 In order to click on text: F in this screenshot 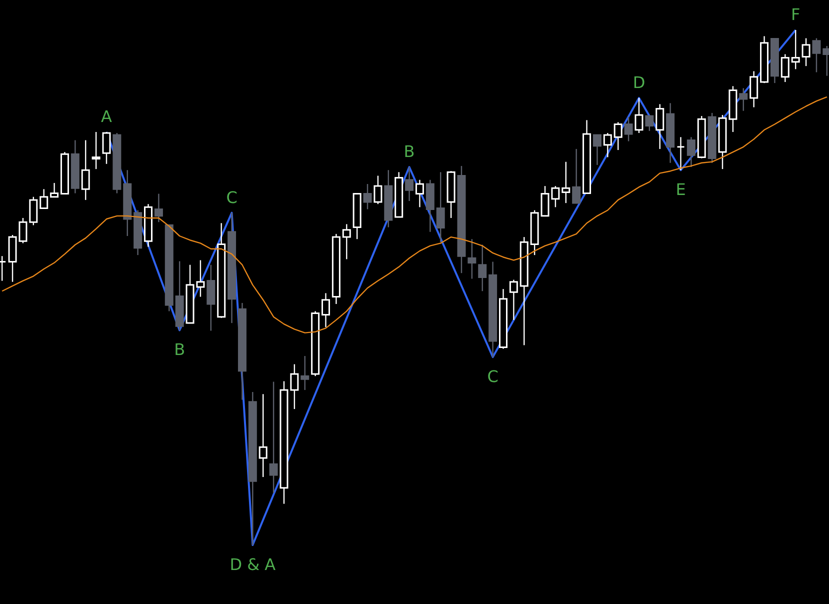, I will do `click(795, 14)`.